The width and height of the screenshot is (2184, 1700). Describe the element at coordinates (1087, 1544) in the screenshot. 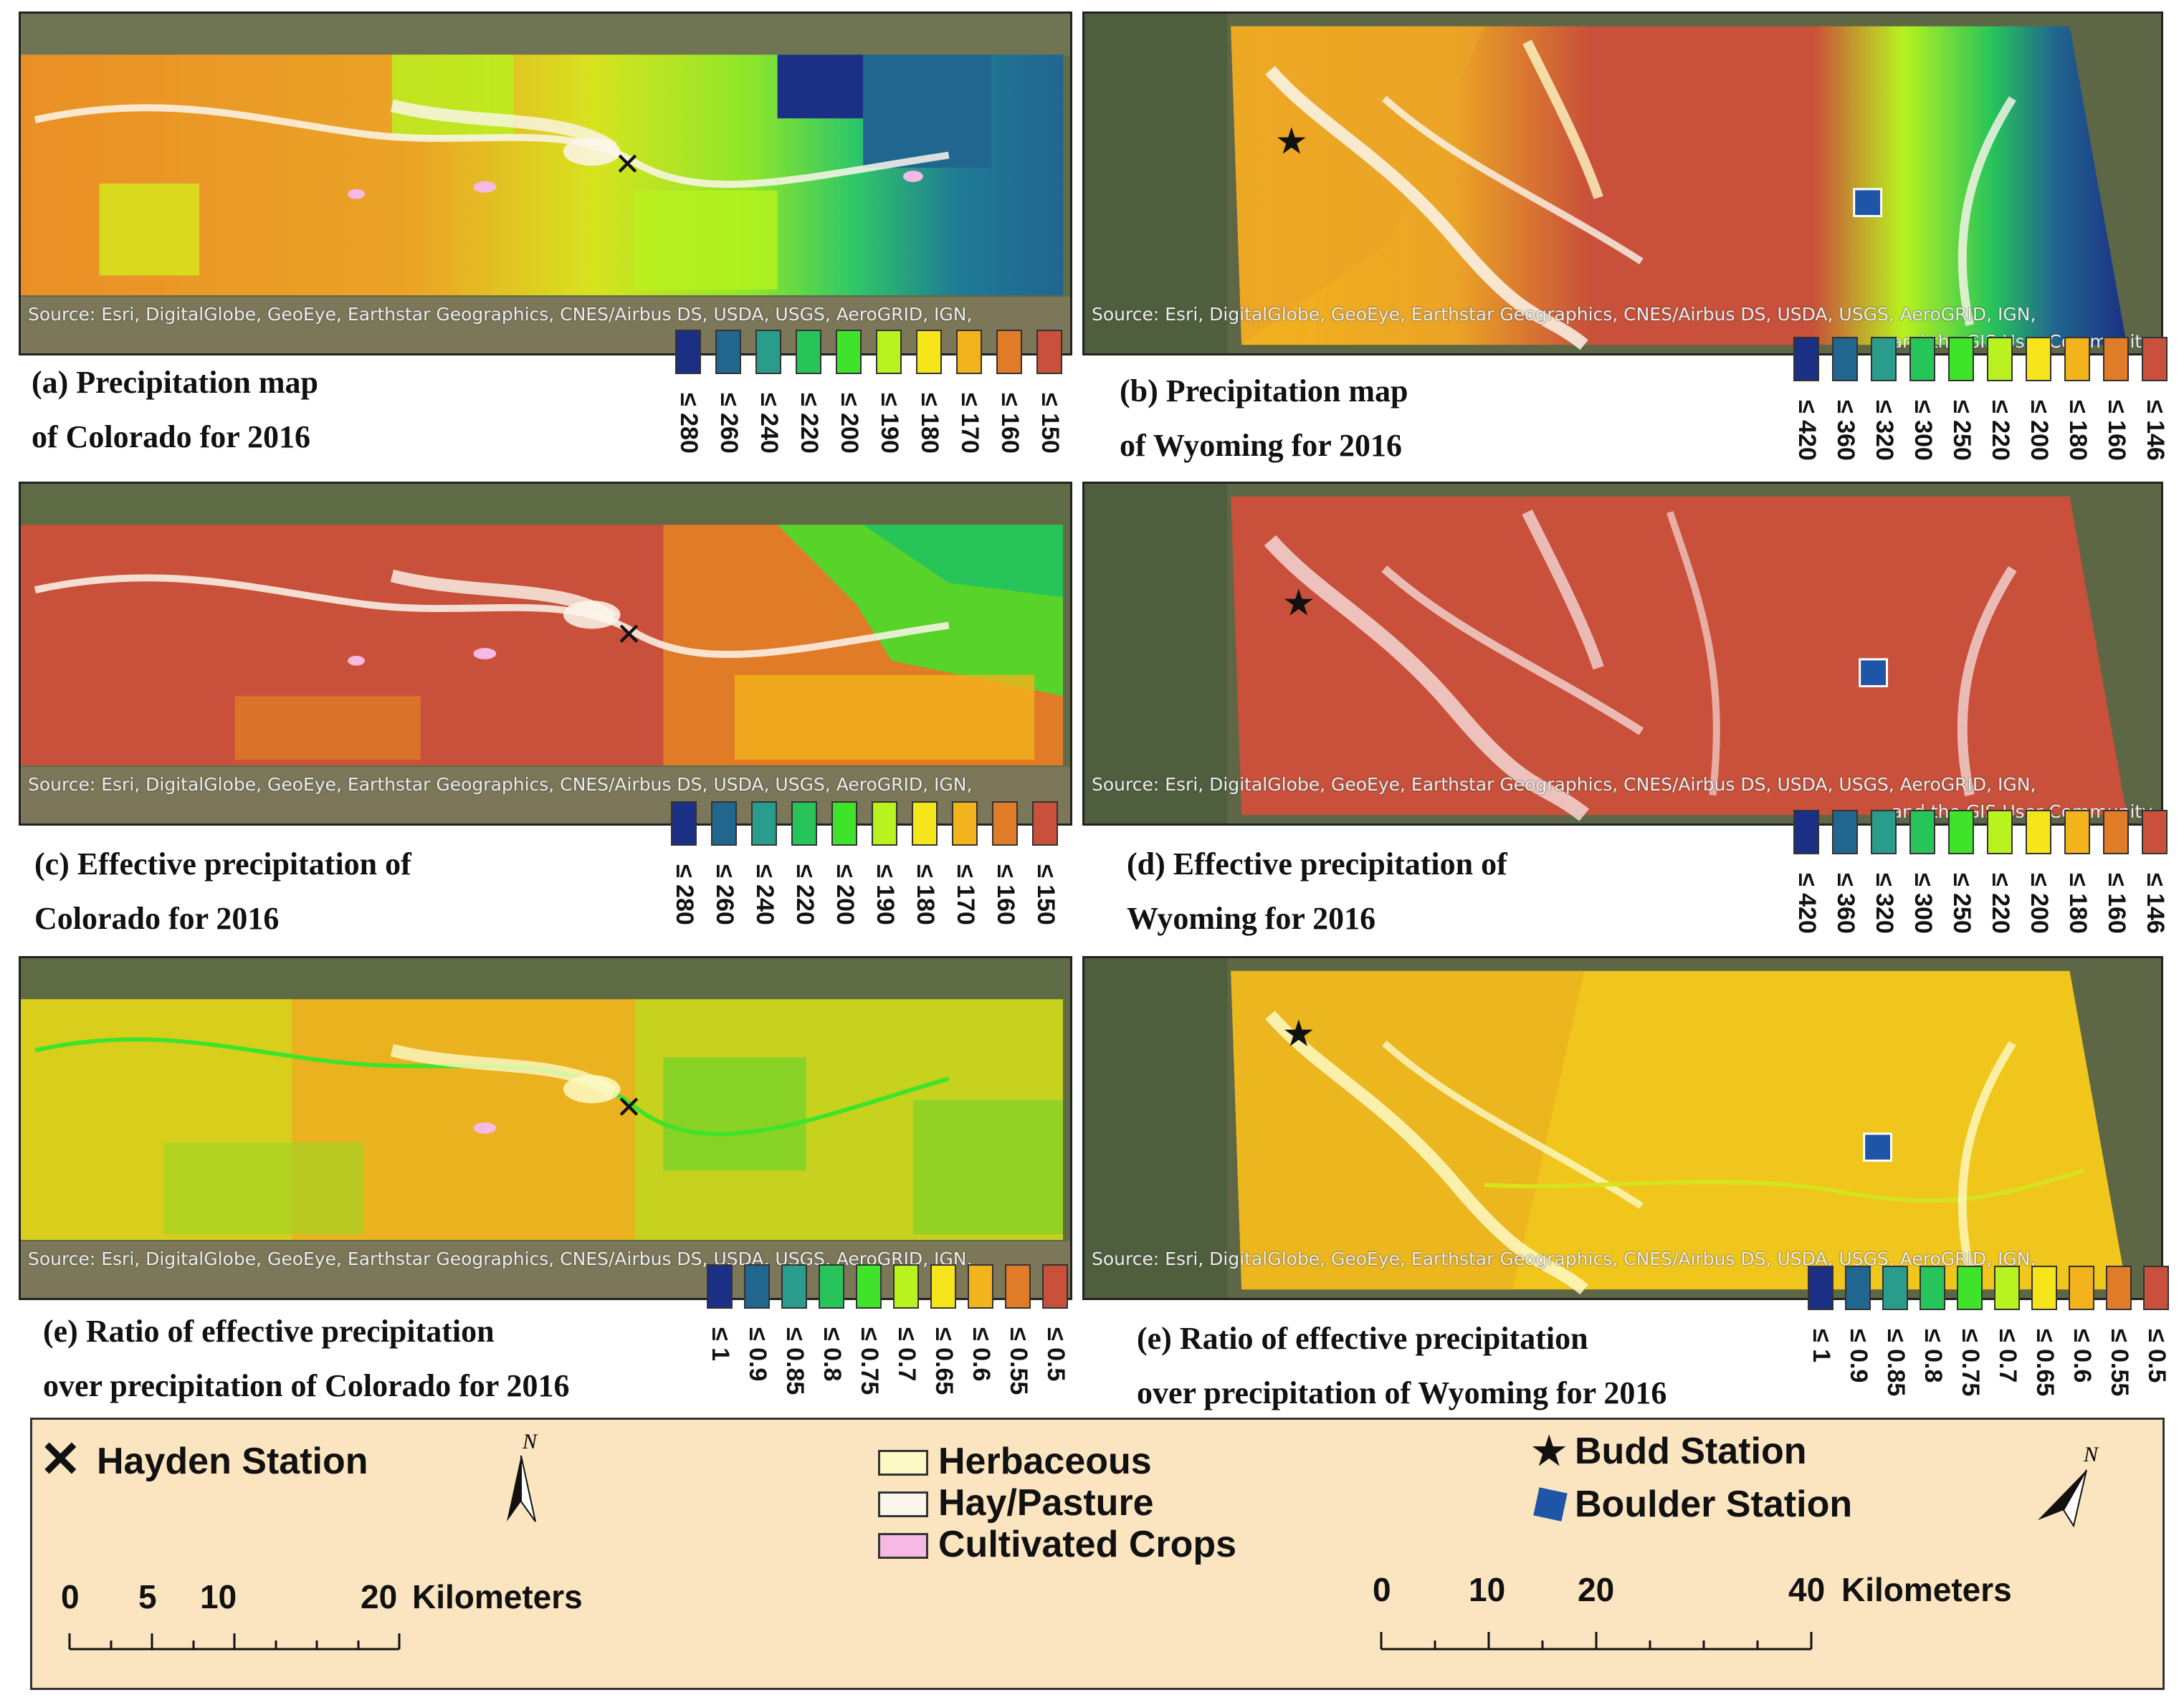

I see `cultivated-crops-label: Cultivated Crops` at that location.